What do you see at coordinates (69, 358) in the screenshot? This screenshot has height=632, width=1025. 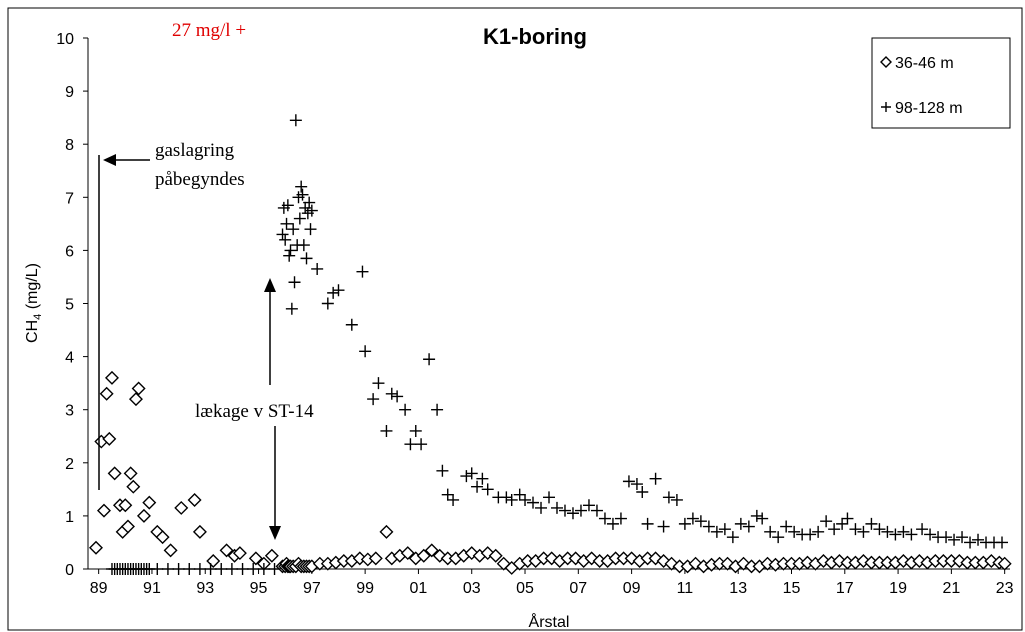 I see `y-tick-label: 4` at bounding box center [69, 358].